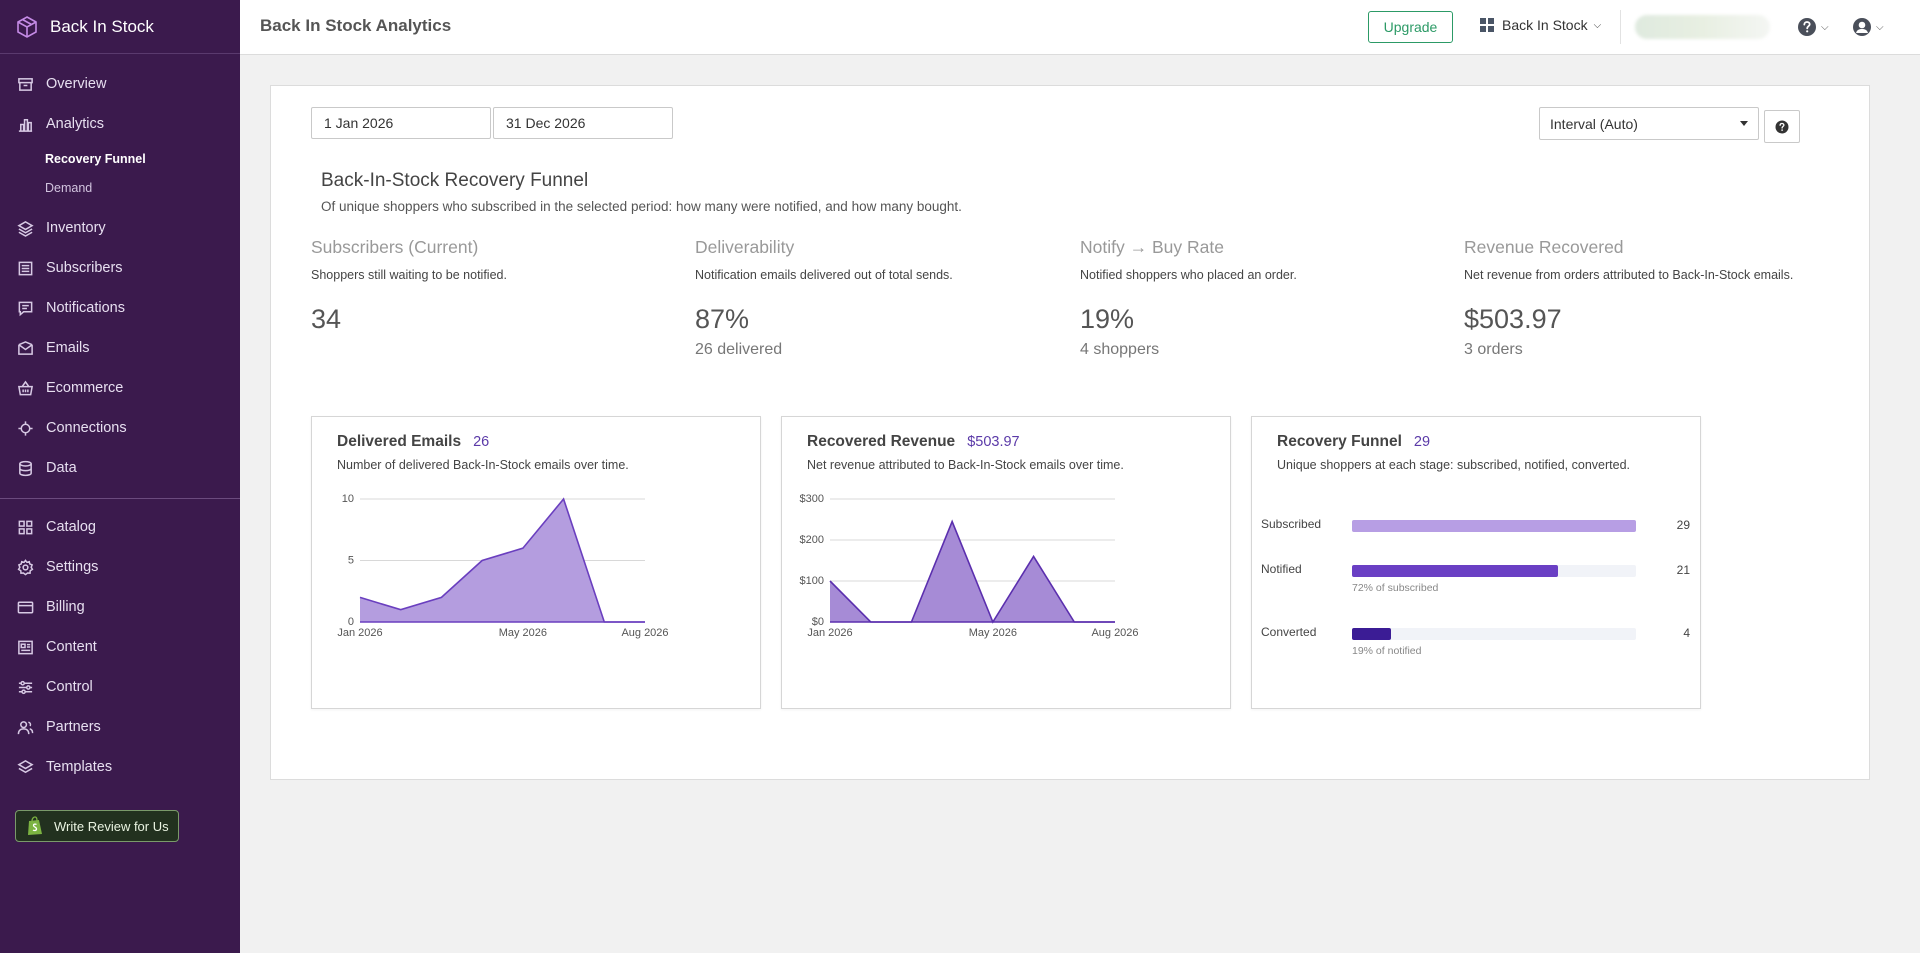  I want to click on basket-icon, so click(25, 388).